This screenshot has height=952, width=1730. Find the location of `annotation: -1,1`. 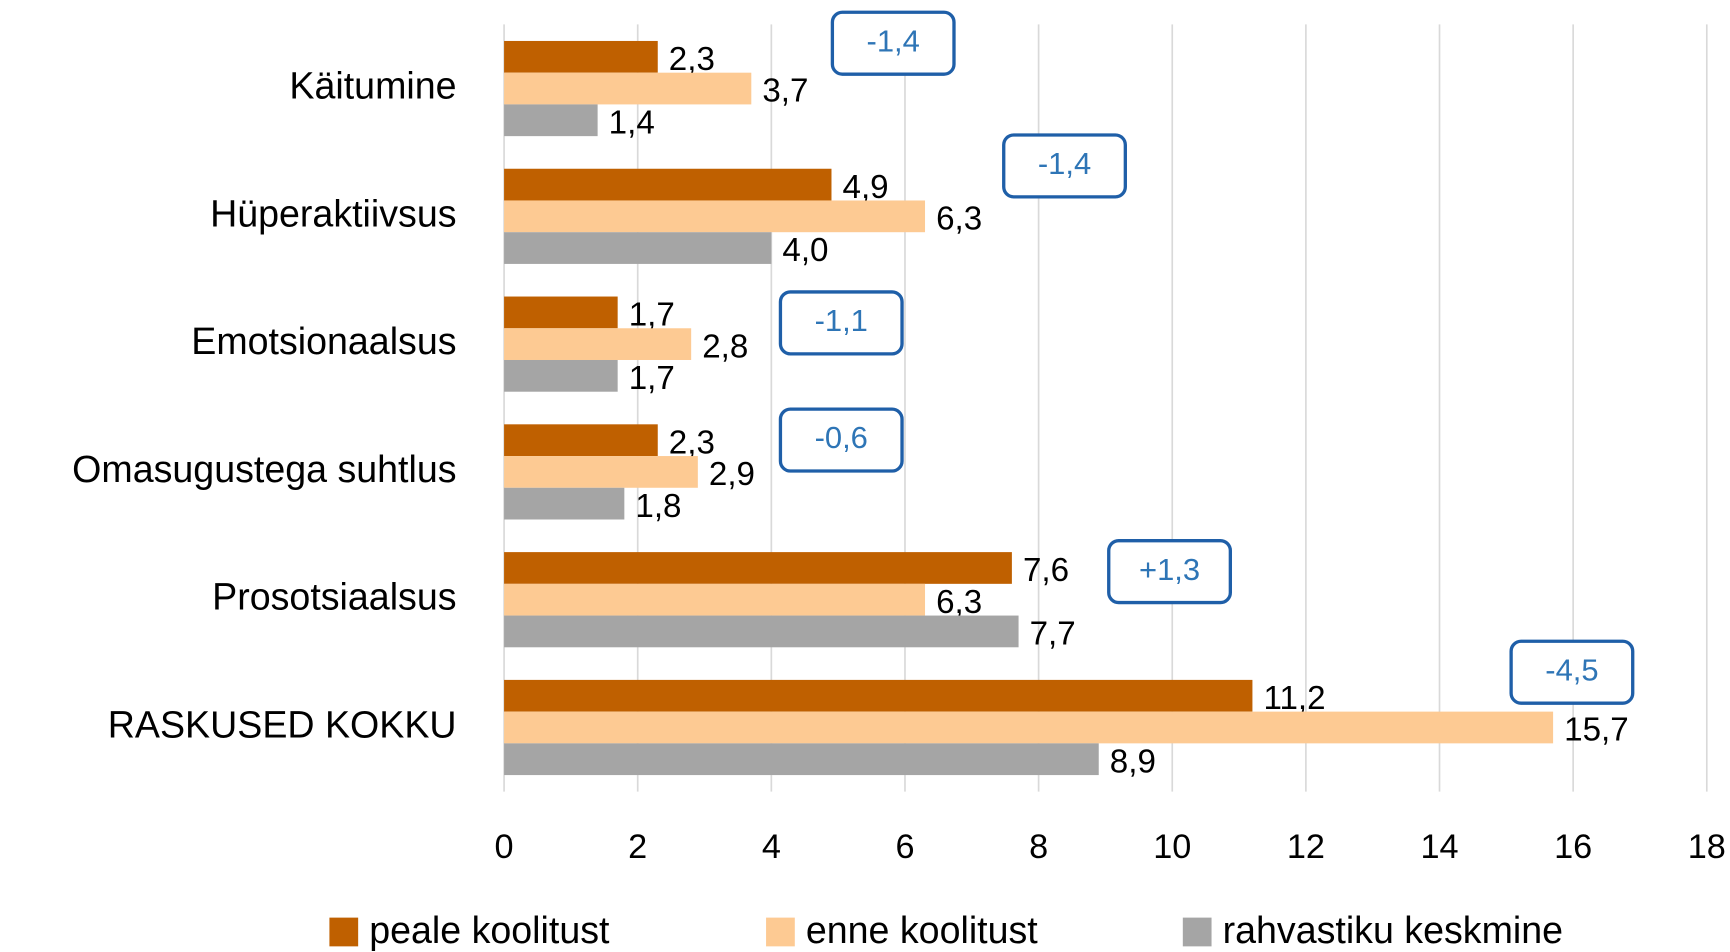

annotation: -1,1 is located at coordinates (841, 320).